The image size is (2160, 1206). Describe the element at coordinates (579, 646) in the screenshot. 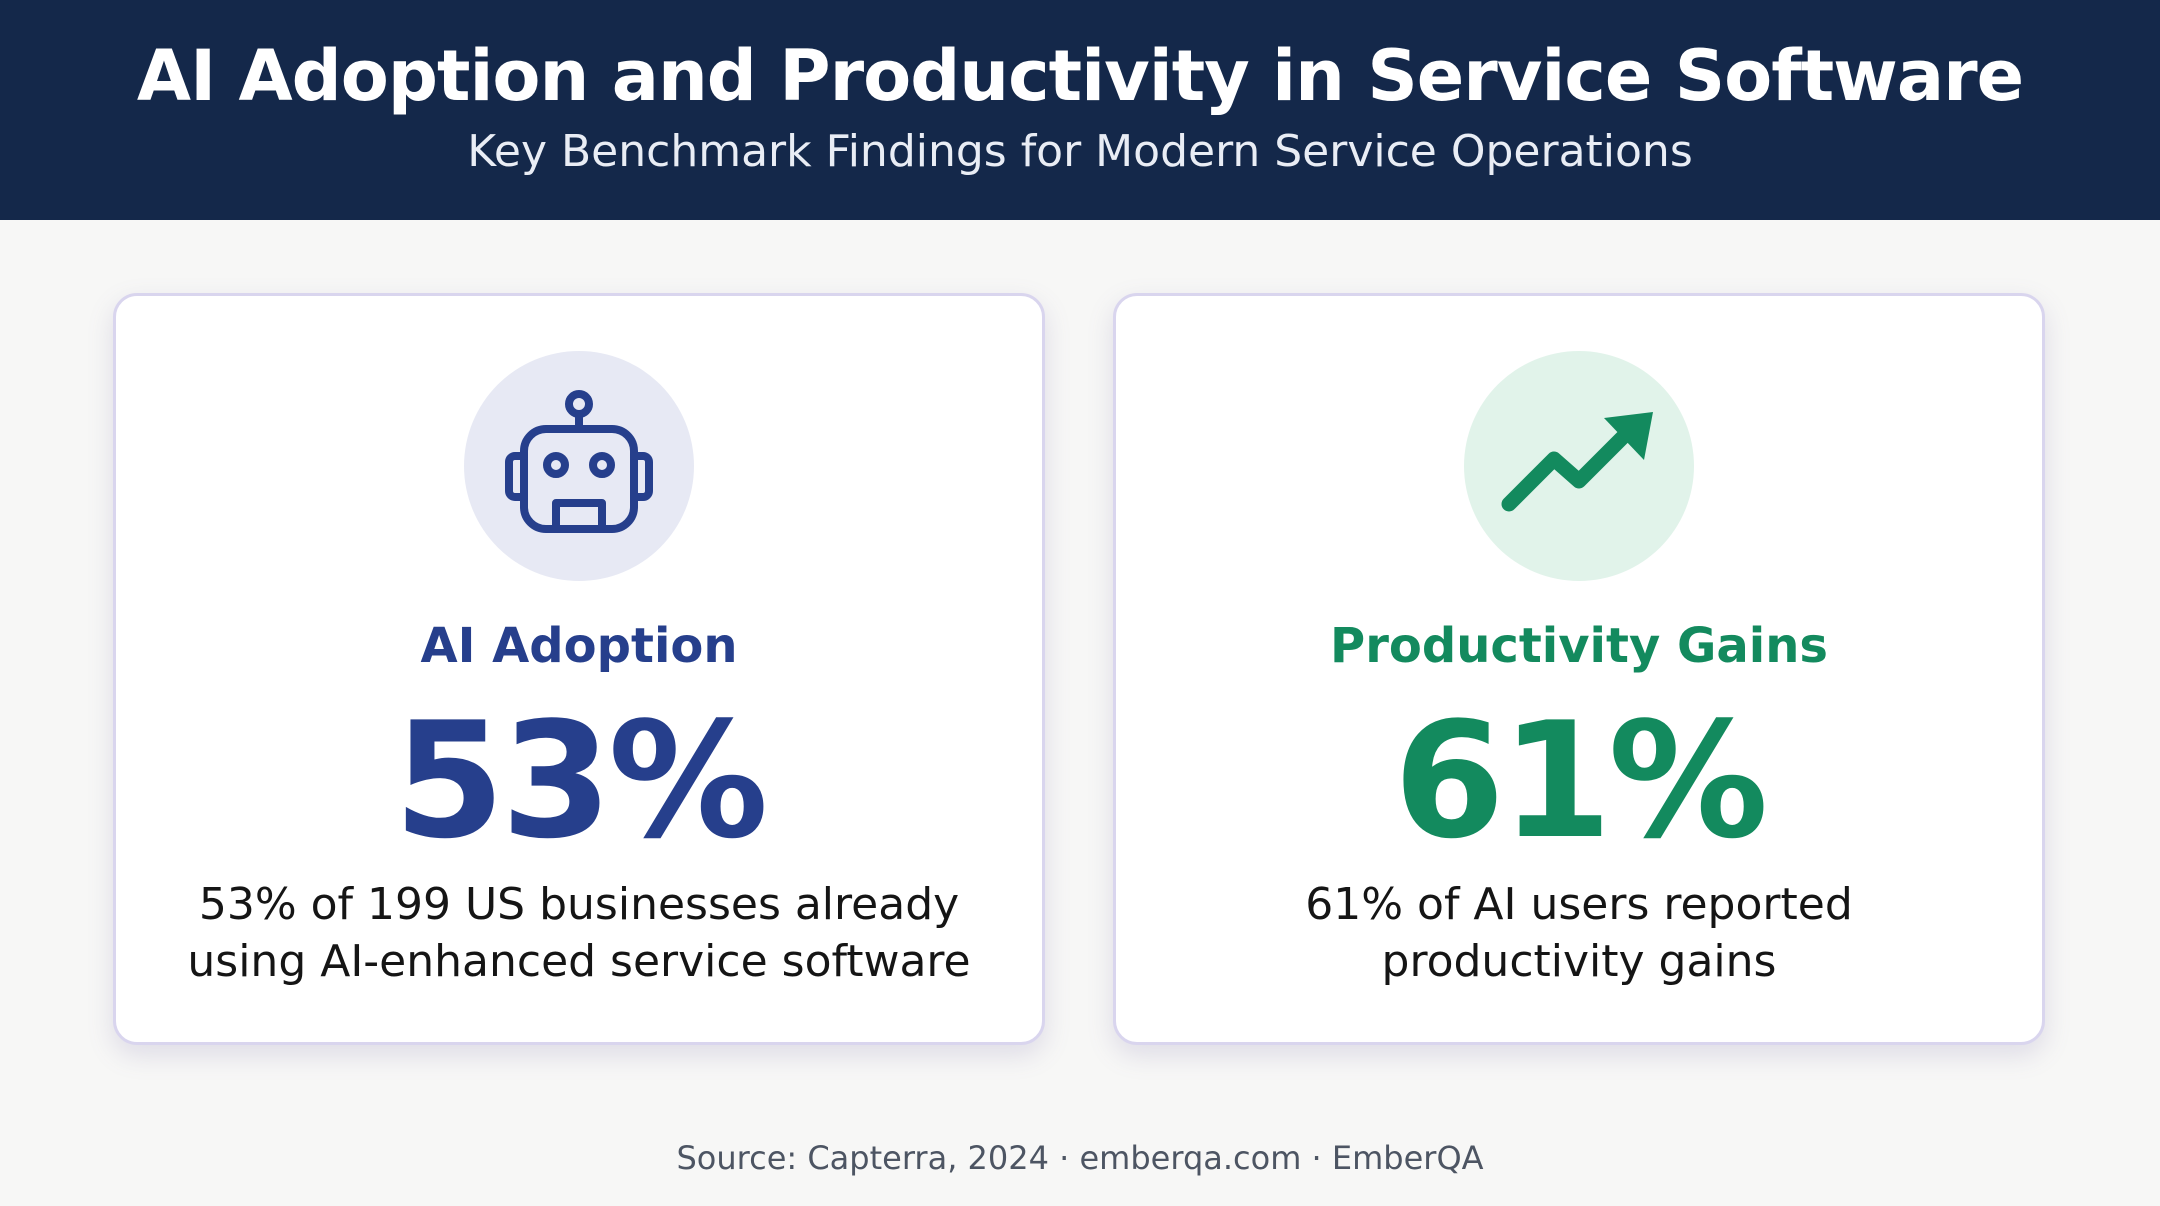

I see `card-heading: AI Adoption` at that location.